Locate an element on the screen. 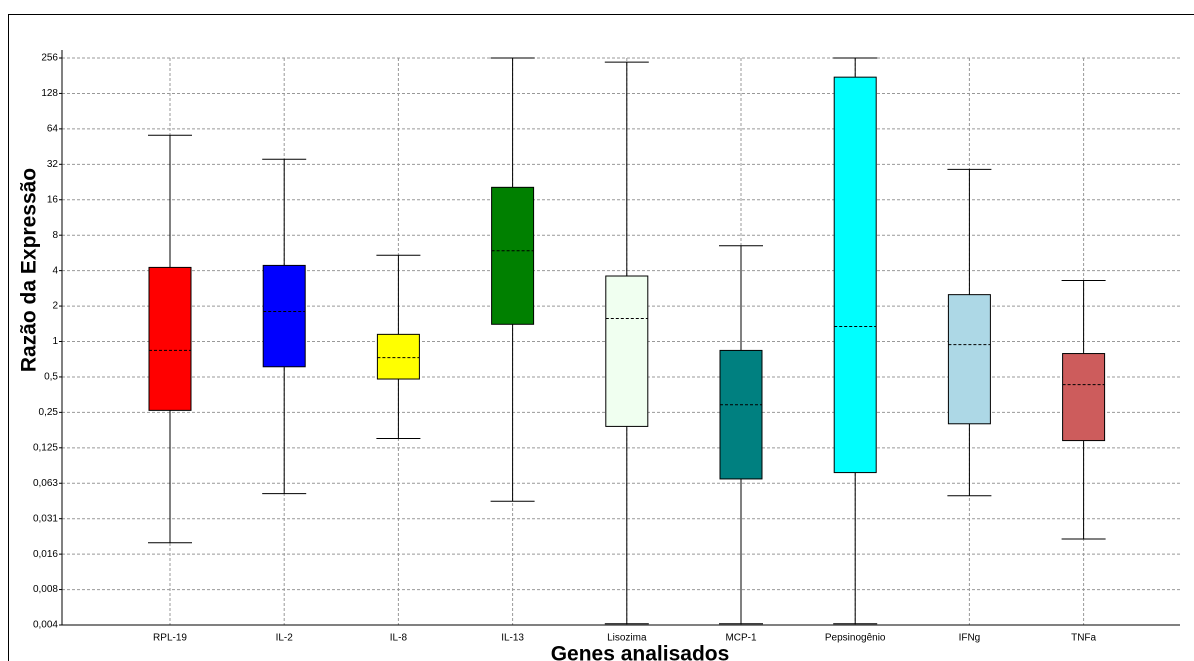 The width and height of the screenshot is (1194, 661). x-tick-label: IL-8 is located at coordinates (399, 638).